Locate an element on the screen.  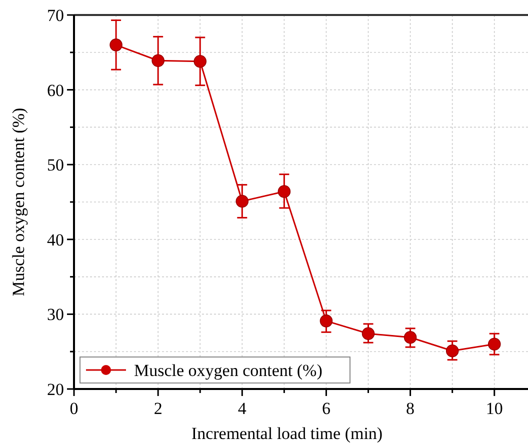
x-tick-label: 8 is located at coordinates (410, 408).